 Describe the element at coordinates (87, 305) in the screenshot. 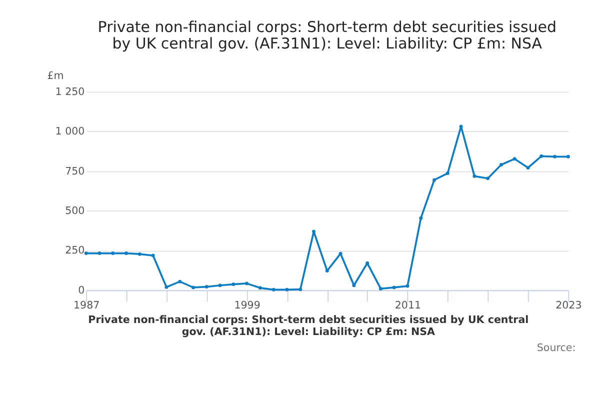

I see `x-tick-label: 1987` at that location.